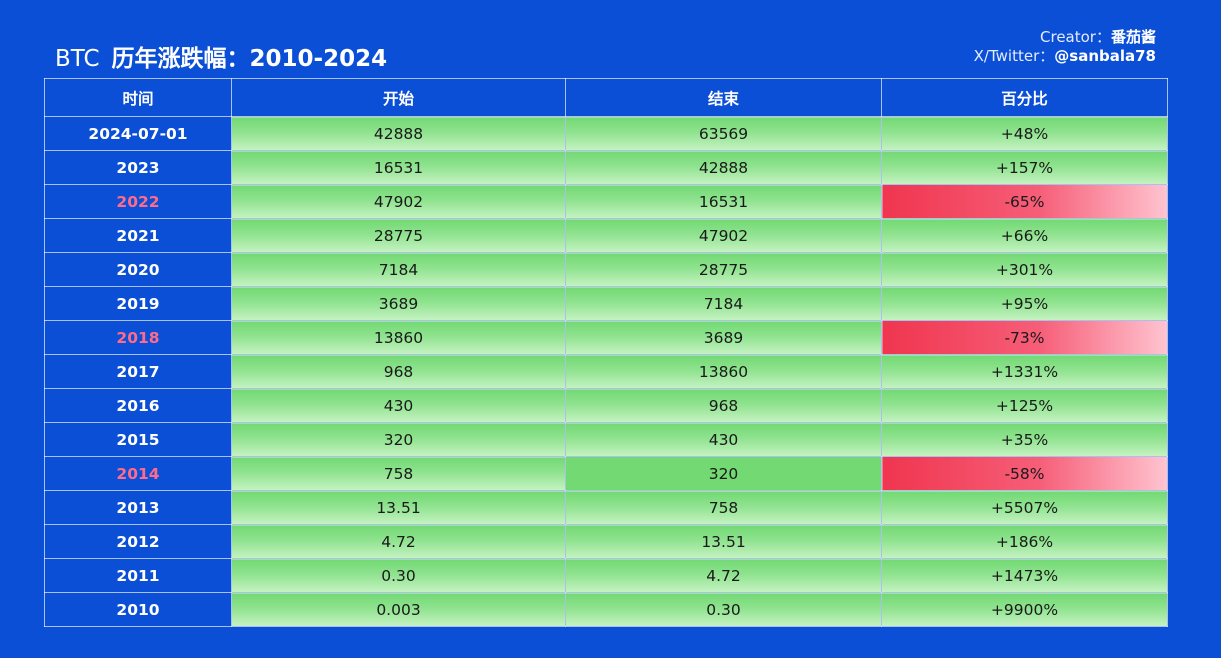  I want to click on table-row: 2014 758 320 -58%, so click(606, 473).